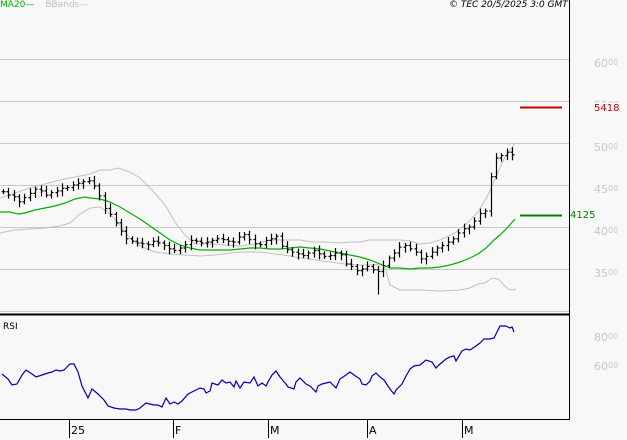  What do you see at coordinates (606, 147) in the screenshot?
I see `price-label-50: 5000` at bounding box center [606, 147].